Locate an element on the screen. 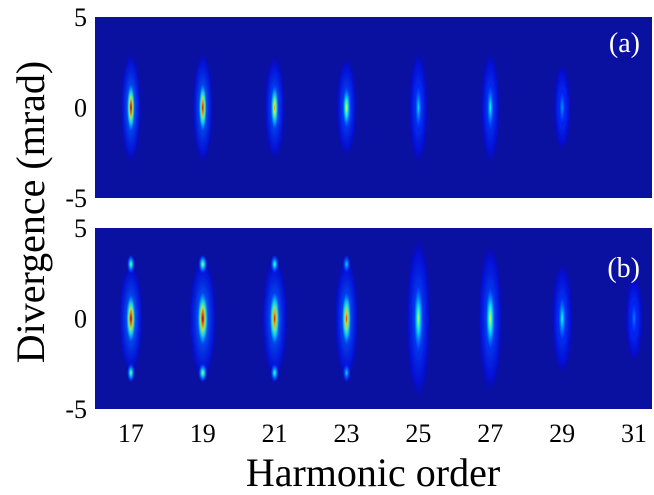  x-tick-label: 29 is located at coordinates (562, 433).